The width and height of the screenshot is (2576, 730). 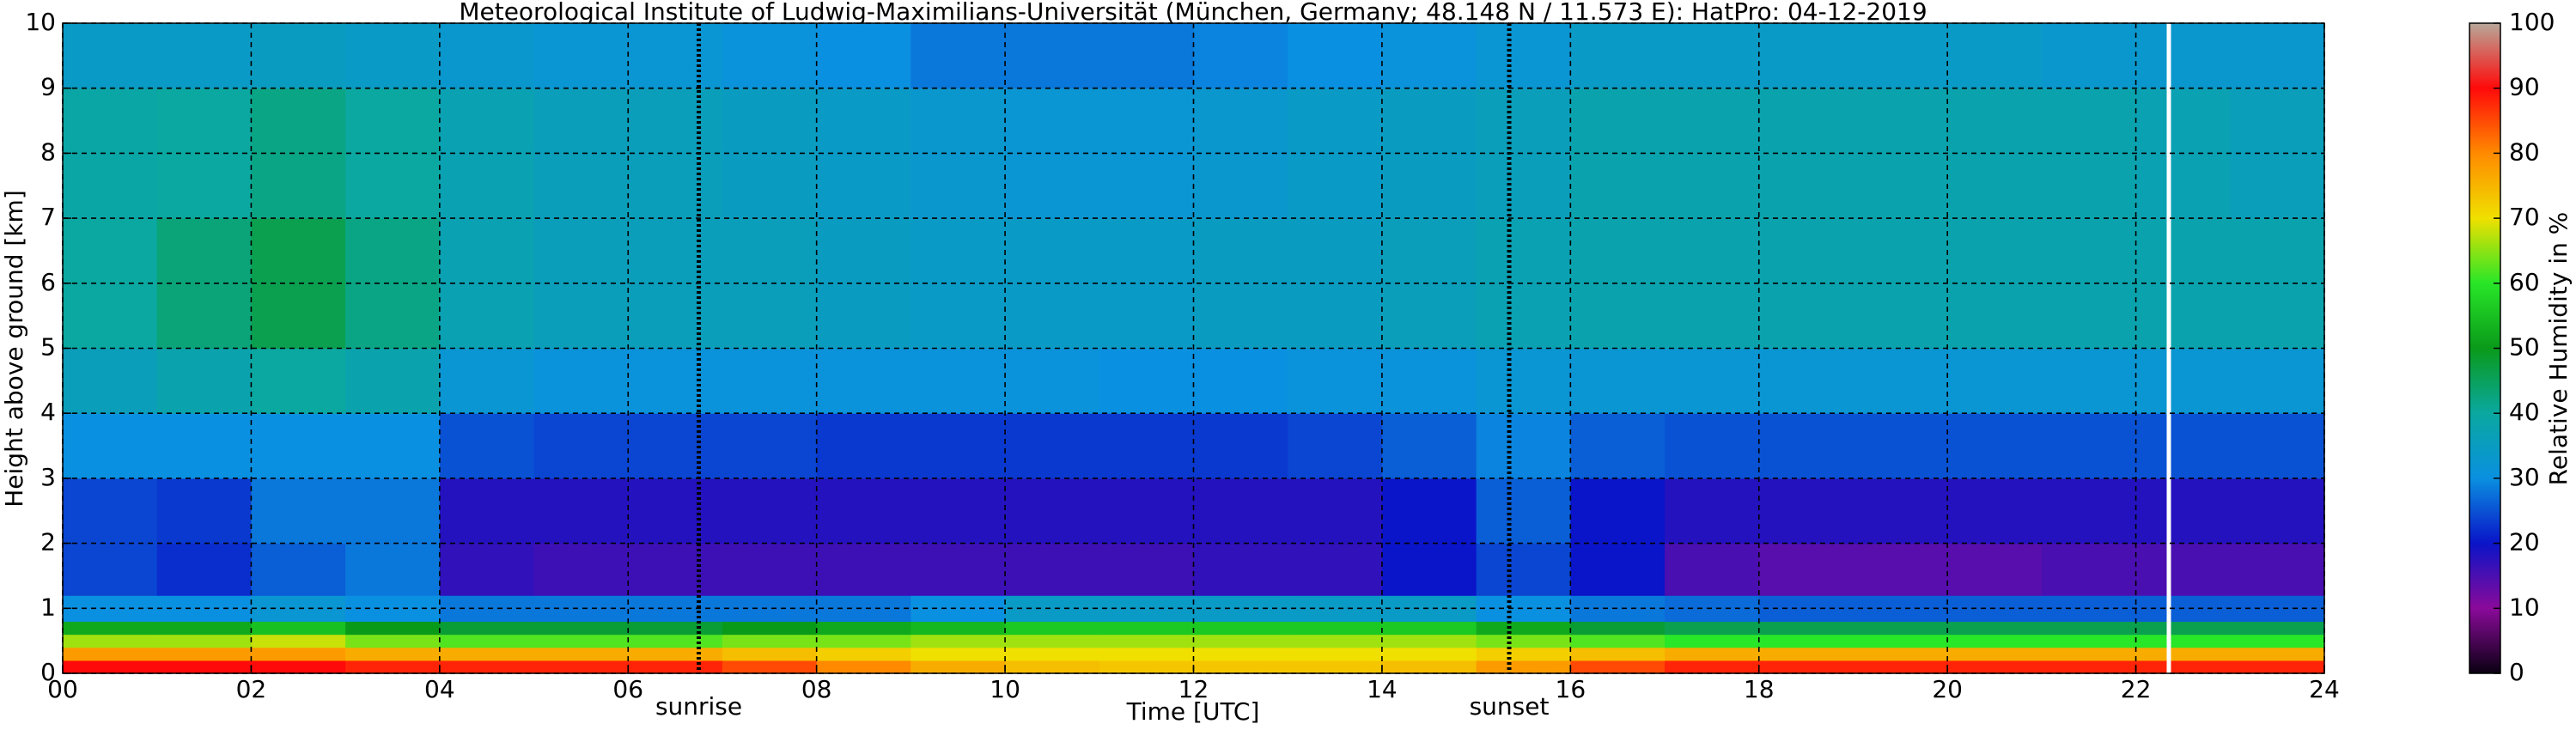 I want to click on y-tick-label: 0, so click(x=48, y=672).